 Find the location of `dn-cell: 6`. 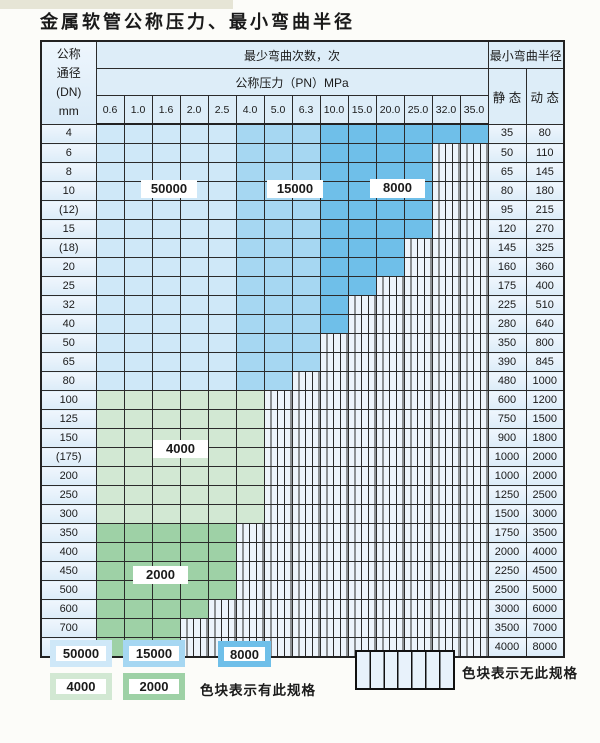

dn-cell: 6 is located at coordinates (68, 153).